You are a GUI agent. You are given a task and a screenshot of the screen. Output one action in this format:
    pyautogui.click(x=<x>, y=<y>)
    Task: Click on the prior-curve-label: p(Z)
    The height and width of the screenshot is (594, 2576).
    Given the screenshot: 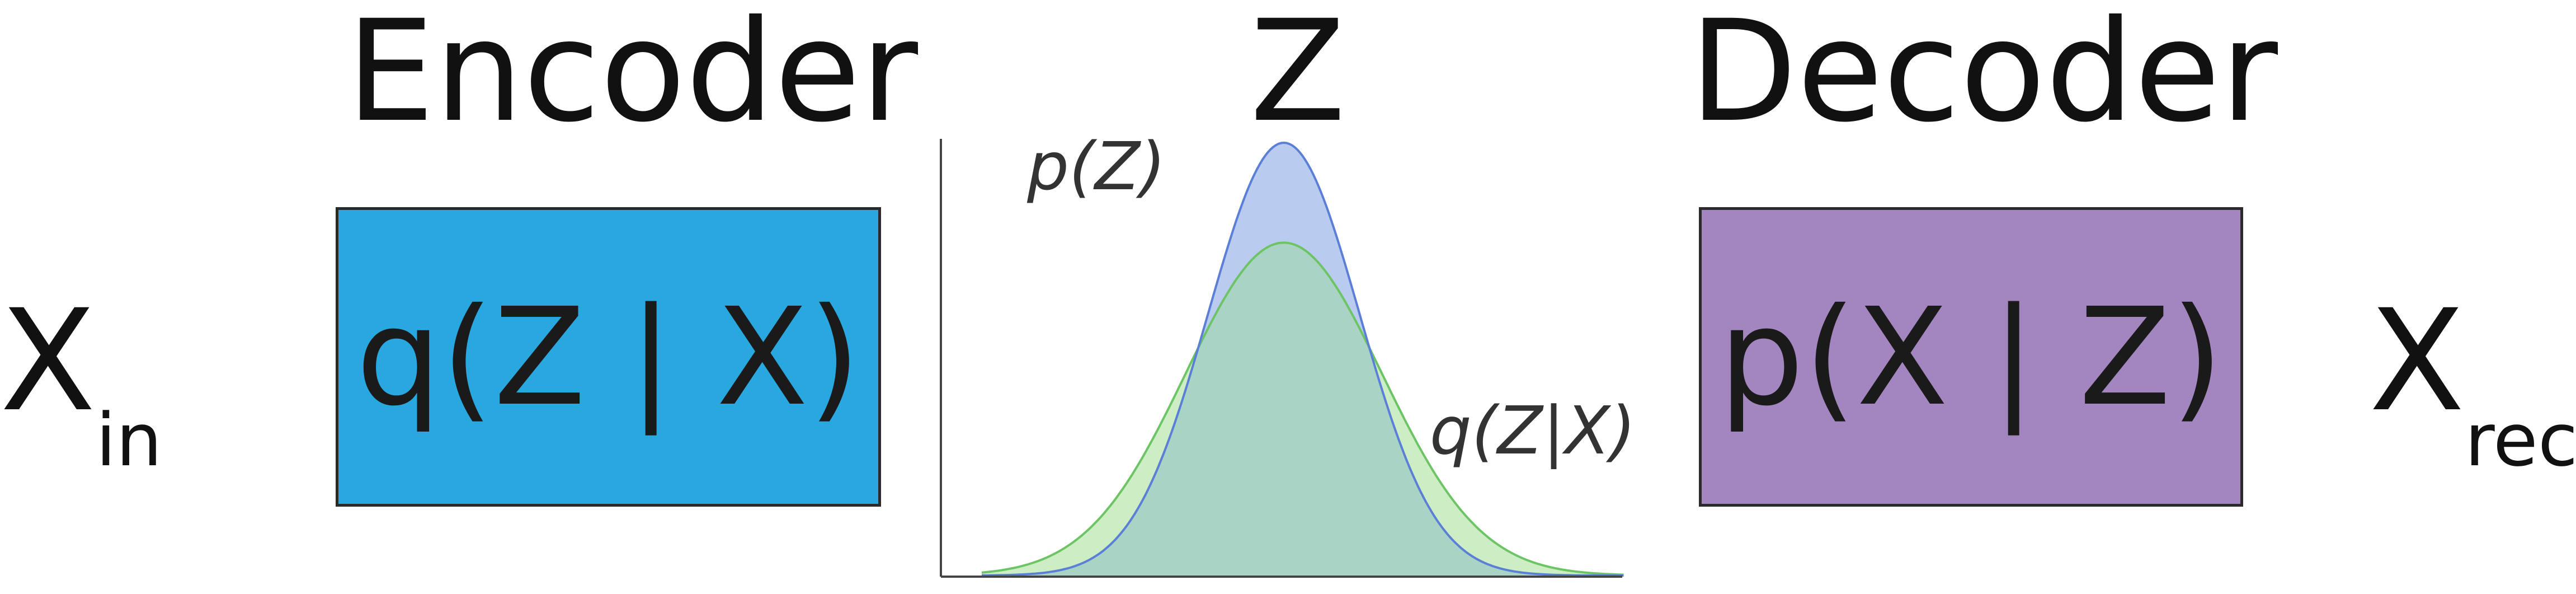 What is the action you would take?
    pyautogui.click(x=1096, y=167)
    